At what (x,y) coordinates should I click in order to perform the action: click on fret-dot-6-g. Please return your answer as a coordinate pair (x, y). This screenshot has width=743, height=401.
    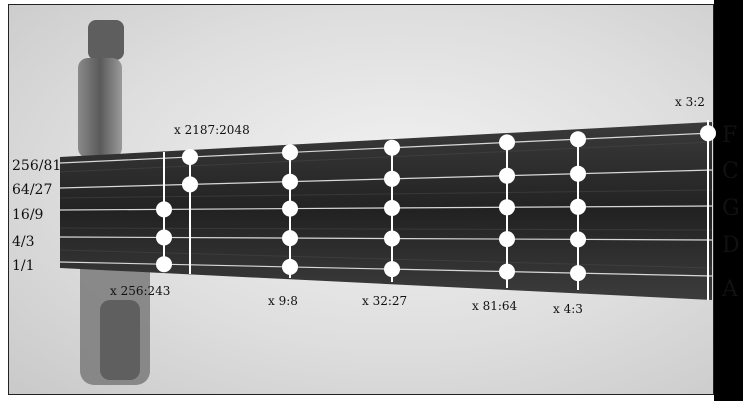
    Looking at the image, I should click on (578, 206).